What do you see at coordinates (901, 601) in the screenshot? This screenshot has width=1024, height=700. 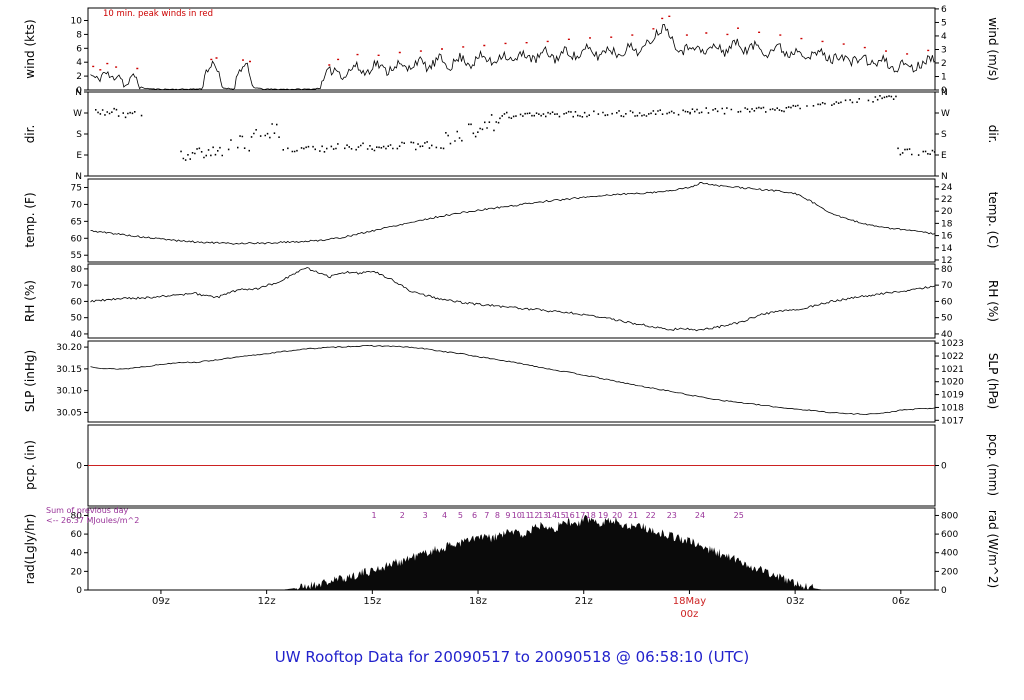 I see `svg-text: 06z` at bounding box center [901, 601].